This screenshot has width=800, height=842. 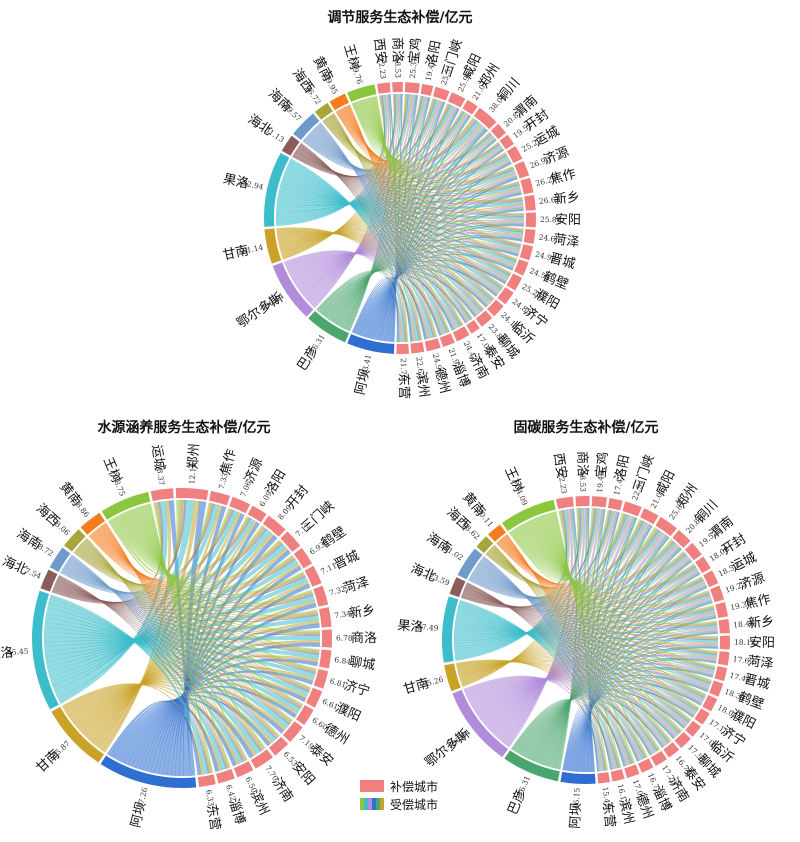 I want to click on receiver-name: 王树, so click(x=112, y=470).